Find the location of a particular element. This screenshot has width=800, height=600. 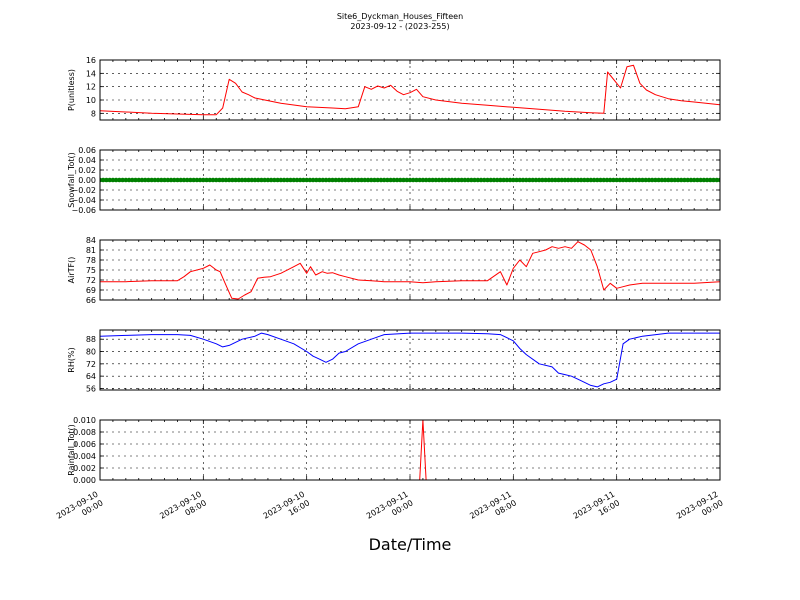

y-tick-label: 81 is located at coordinates (91, 250).